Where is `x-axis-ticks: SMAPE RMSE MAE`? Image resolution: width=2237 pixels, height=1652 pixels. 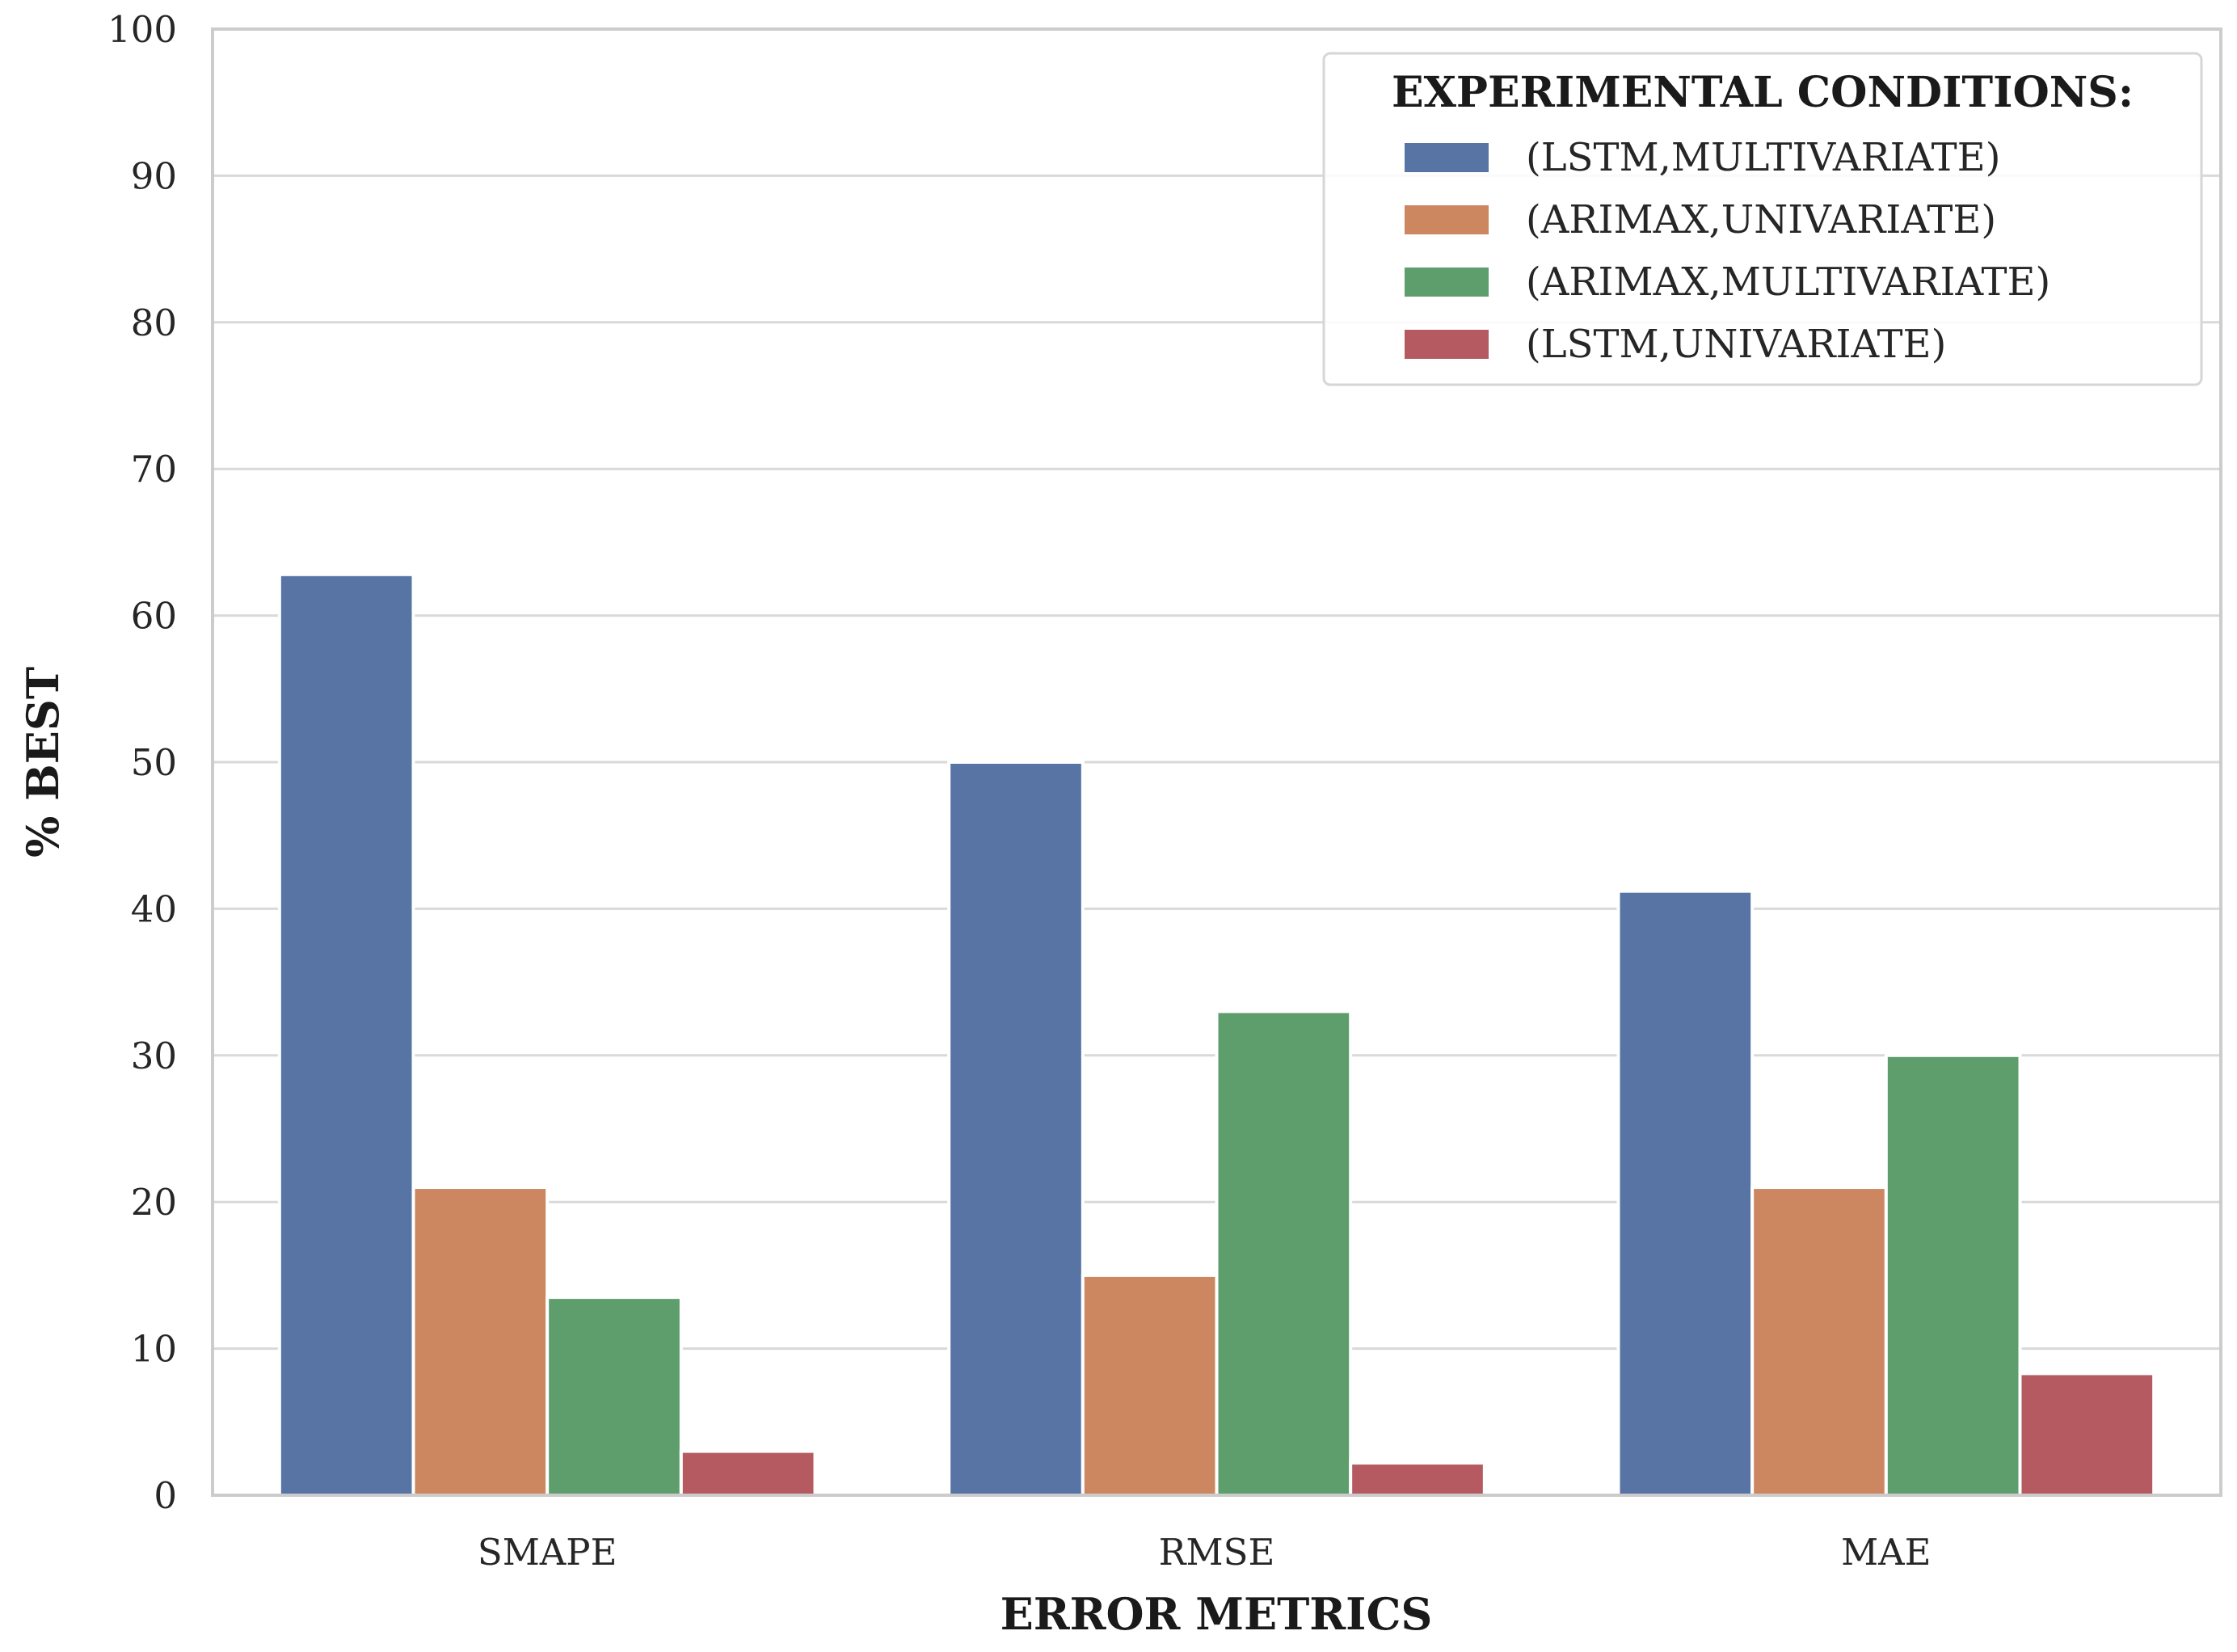 x-axis-ticks: SMAPE RMSE MAE is located at coordinates (1205, 1552).